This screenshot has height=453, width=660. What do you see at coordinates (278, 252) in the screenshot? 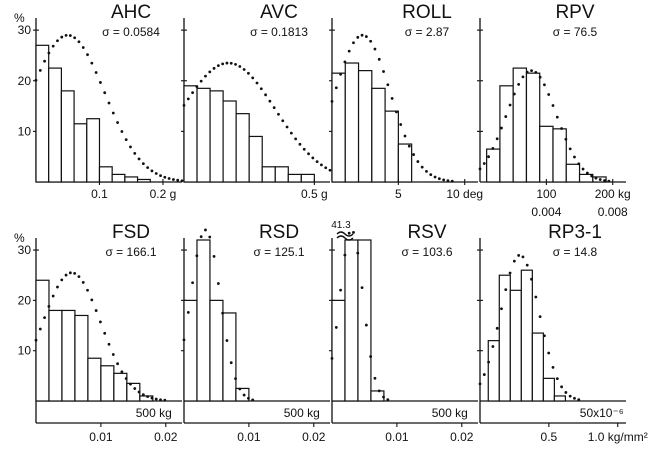
I see `panel-sigma: σ = 125.1` at bounding box center [278, 252].